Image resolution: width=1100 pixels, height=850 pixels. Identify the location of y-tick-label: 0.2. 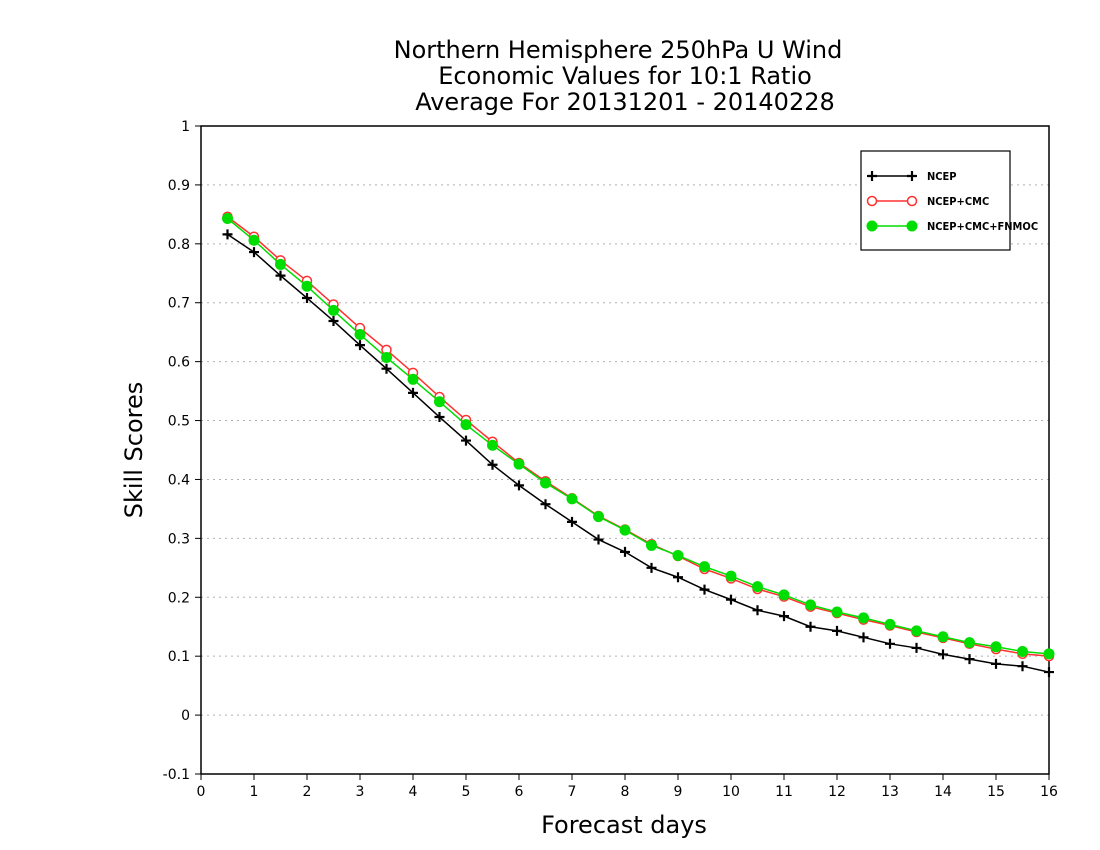
(179, 598).